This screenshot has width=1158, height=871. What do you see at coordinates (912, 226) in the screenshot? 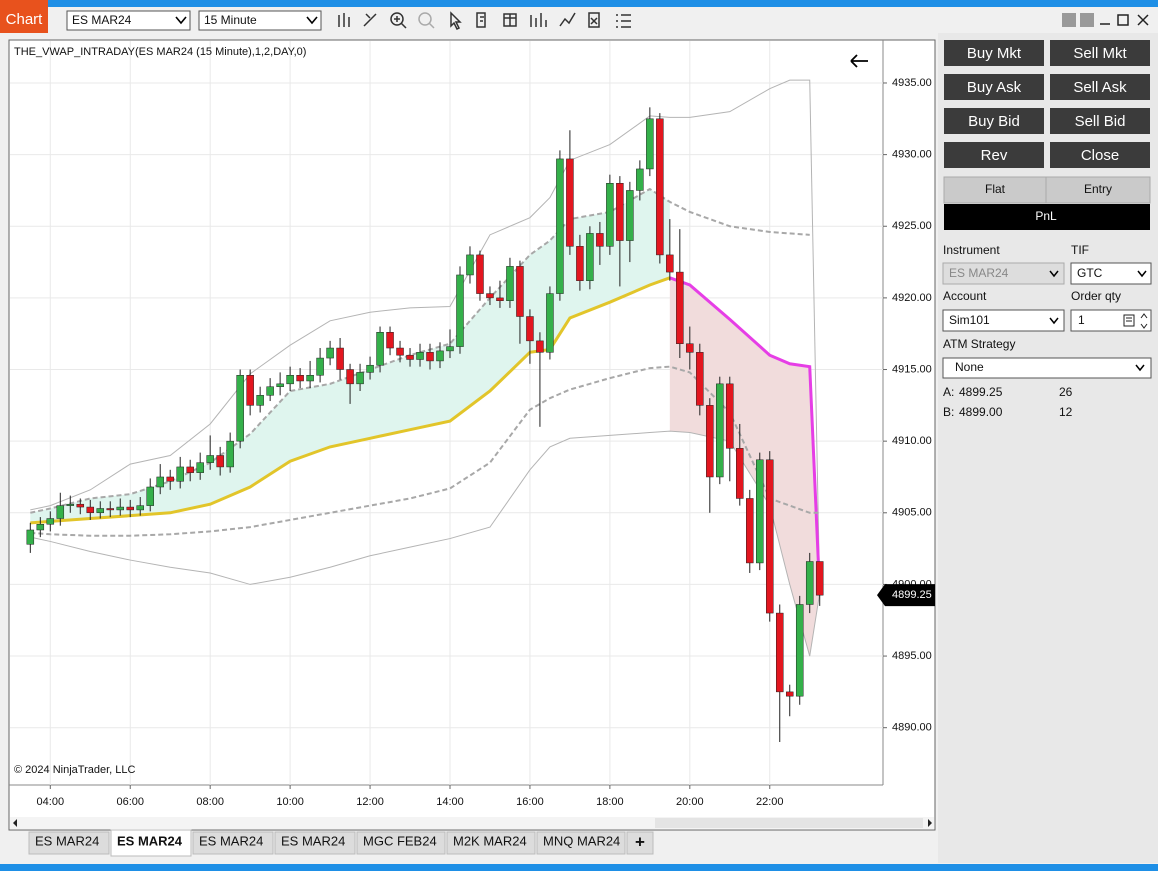
I see `y-tick-label: 4925.00` at bounding box center [912, 226].